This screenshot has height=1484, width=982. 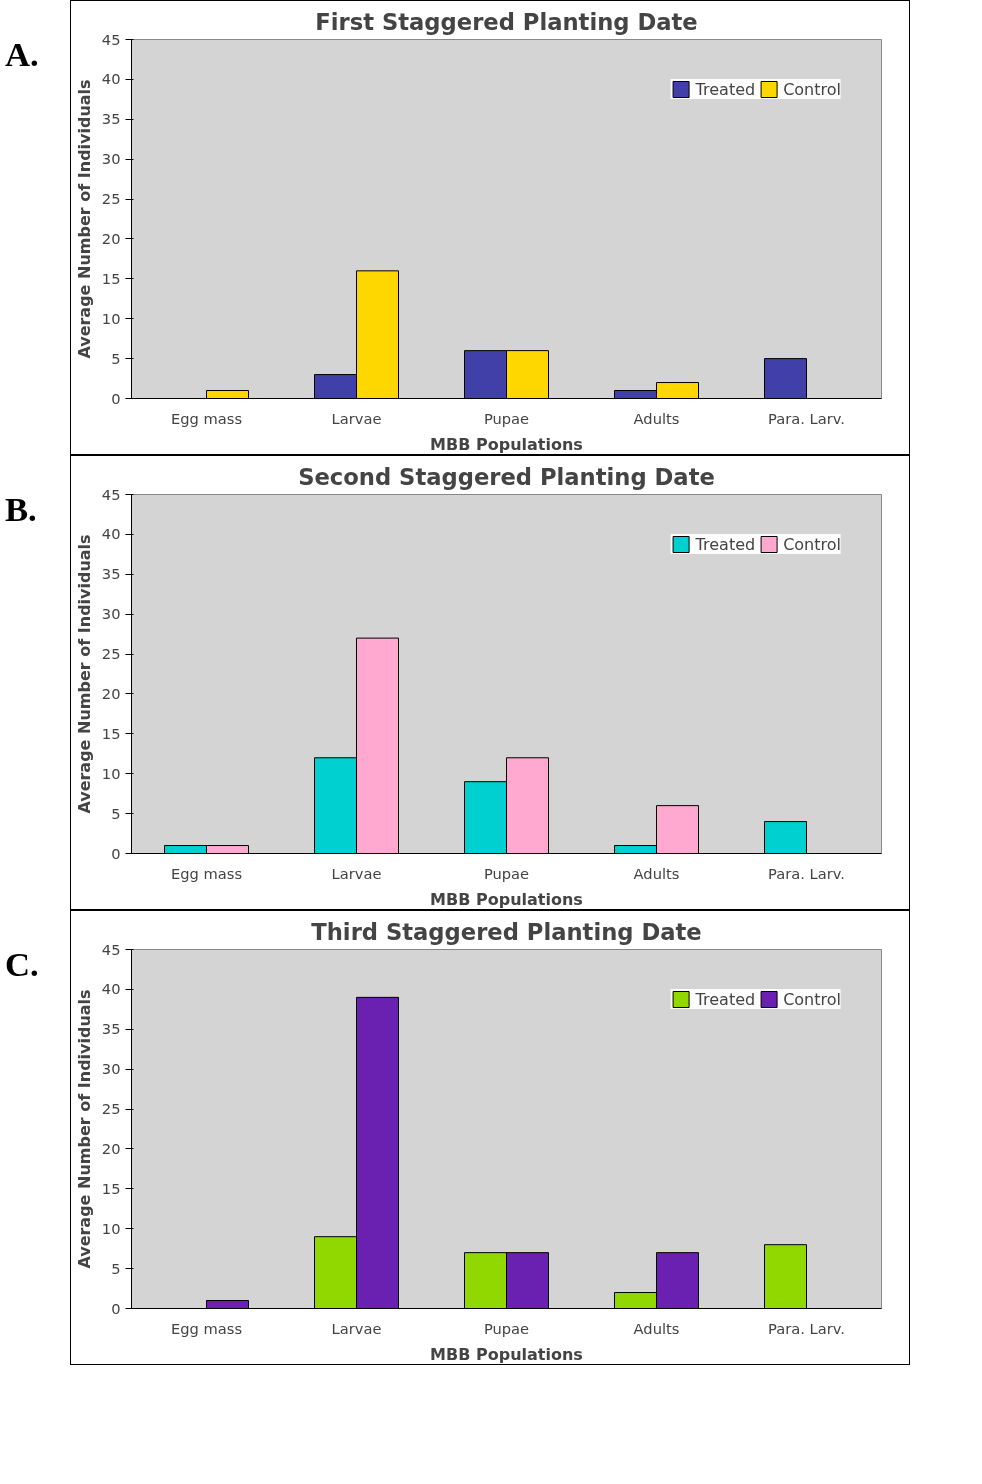 What do you see at coordinates (506, 21) in the screenshot?
I see `chart-title: First Staggered Planting Date` at bounding box center [506, 21].